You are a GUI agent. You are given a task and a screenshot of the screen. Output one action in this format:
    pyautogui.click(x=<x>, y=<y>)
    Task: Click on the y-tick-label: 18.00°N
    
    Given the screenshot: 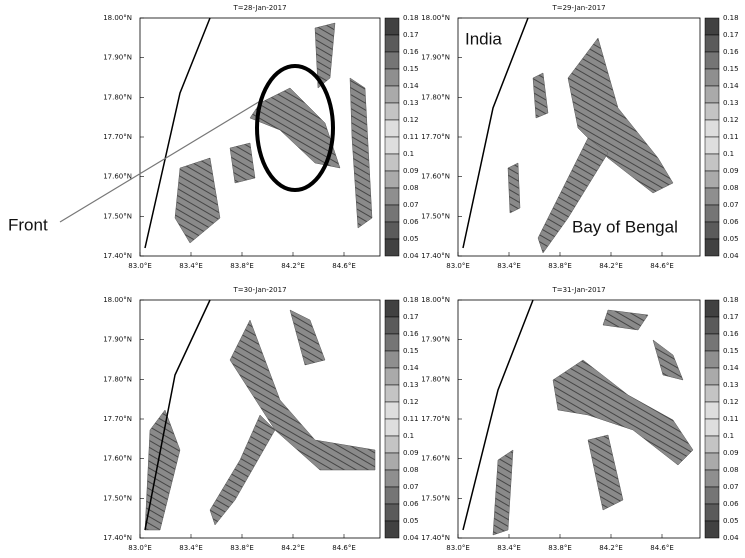 What is the action you would take?
    pyautogui.click(x=117, y=300)
    